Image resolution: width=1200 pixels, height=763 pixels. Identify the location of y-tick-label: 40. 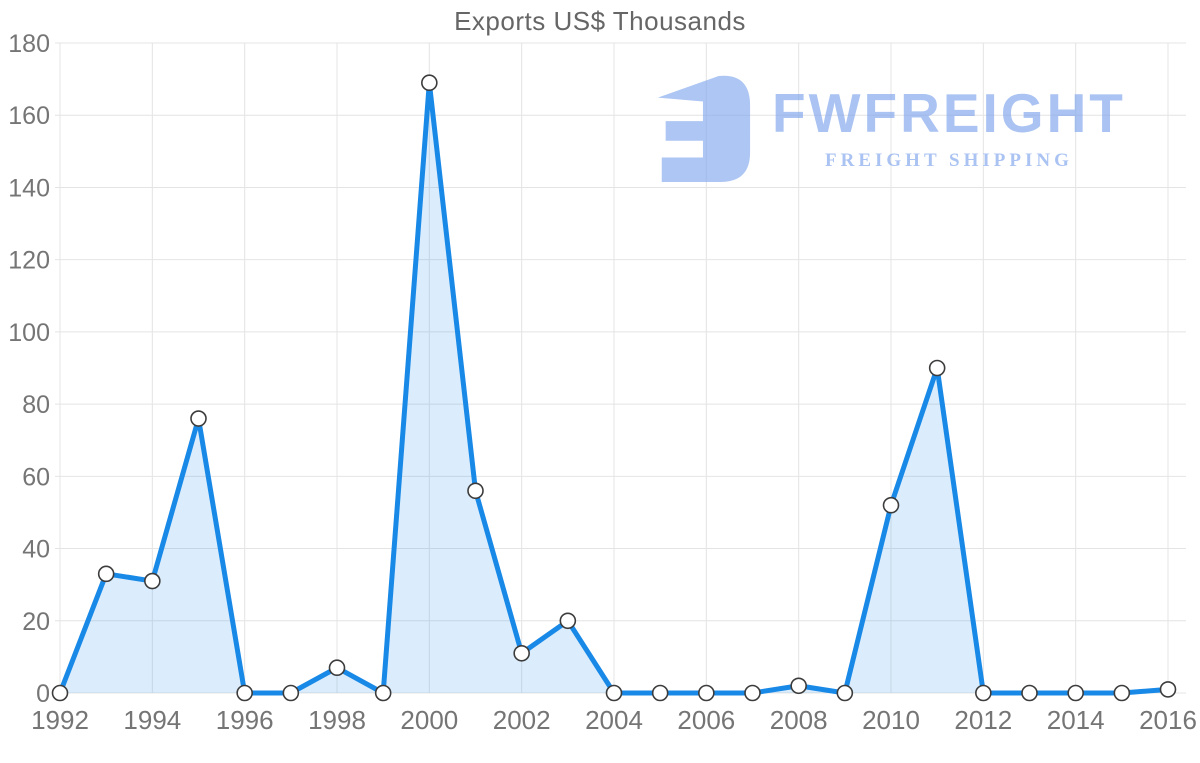
(36, 550).